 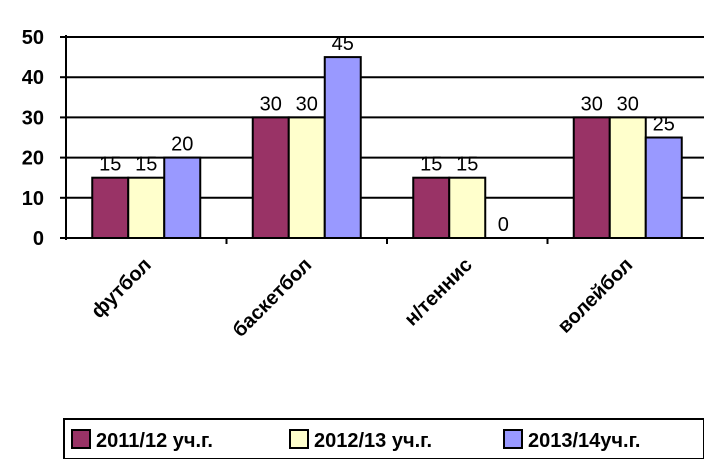 What do you see at coordinates (362, 298) in the screenshot?
I see `category-labels: футбол баскетбол н/теннис волейбол` at bounding box center [362, 298].